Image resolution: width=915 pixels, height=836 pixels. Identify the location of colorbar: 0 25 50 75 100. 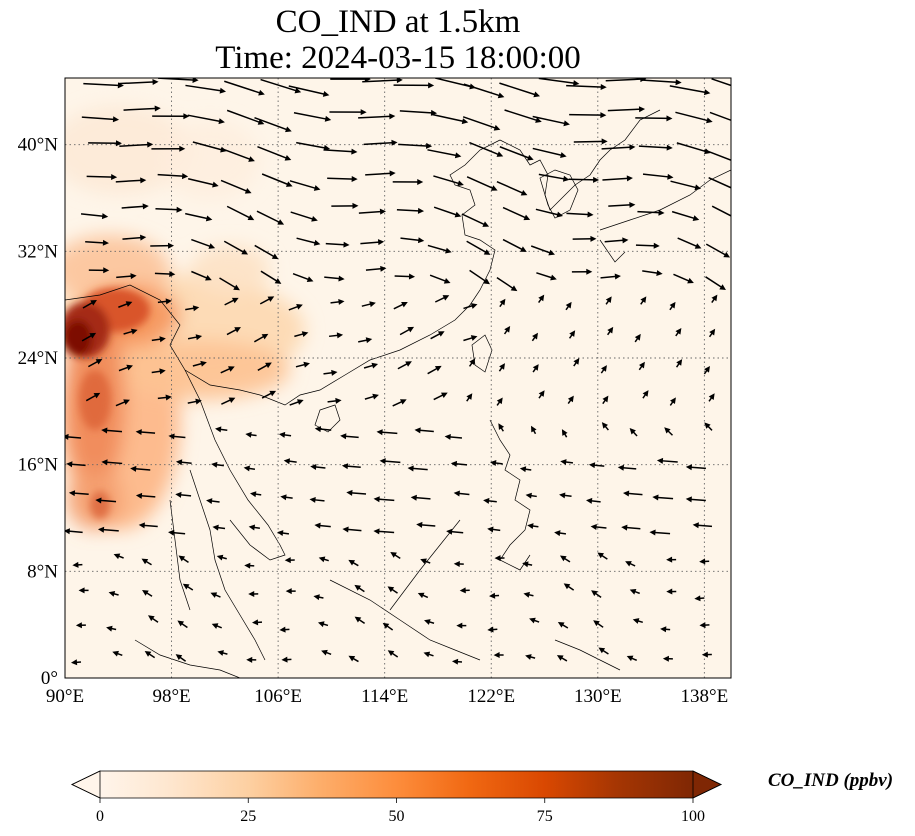
(396, 797).